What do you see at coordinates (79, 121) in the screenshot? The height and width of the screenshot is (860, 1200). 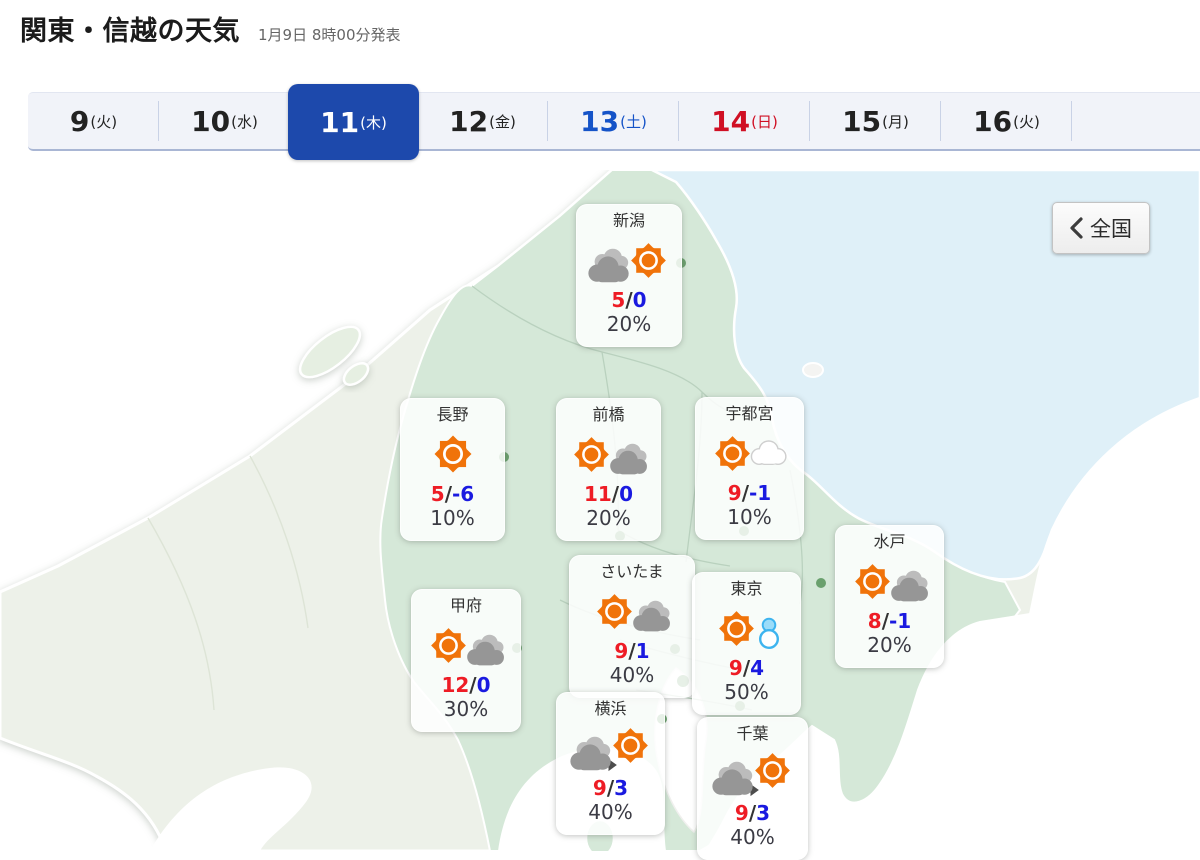 I see `tab-day: 9` at bounding box center [79, 121].